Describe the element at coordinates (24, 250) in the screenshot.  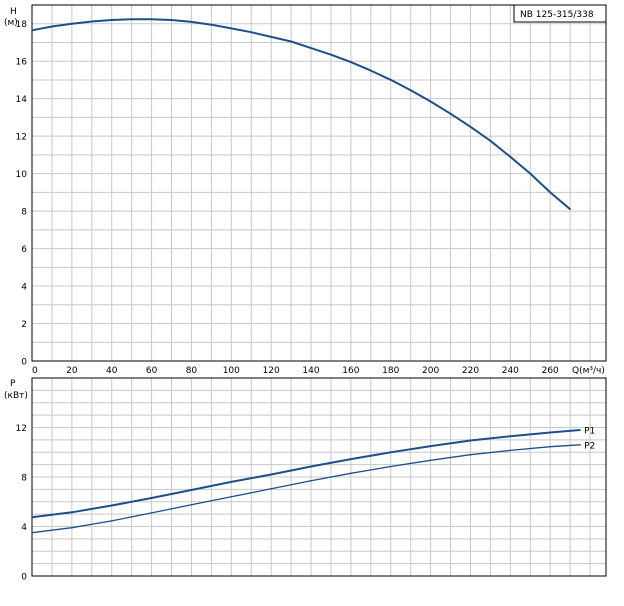
I see `y-tick-label: 6` at that location.